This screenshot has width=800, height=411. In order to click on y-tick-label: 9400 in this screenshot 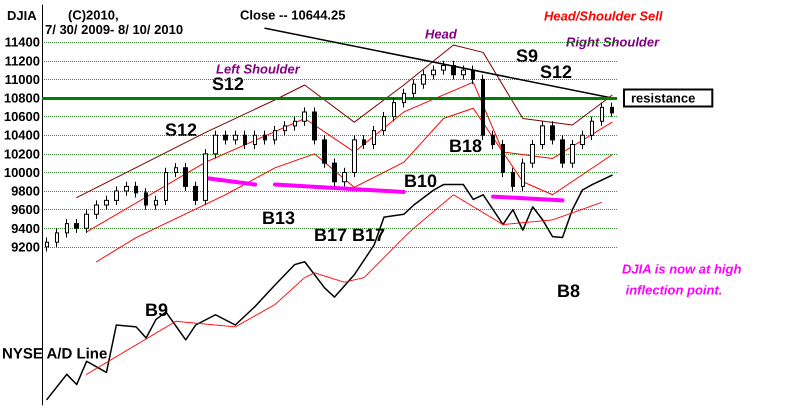, I will do `click(25, 228)`.